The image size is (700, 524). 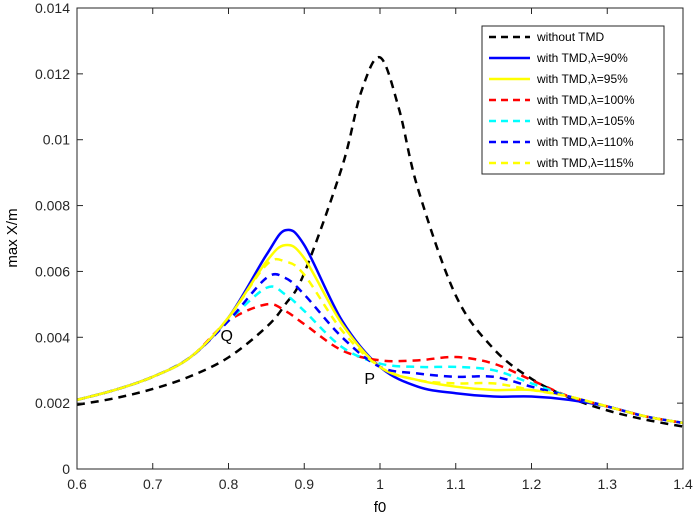 What do you see at coordinates (380, 484) in the screenshot?
I see `x-tick-label: 1` at bounding box center [380, 484].